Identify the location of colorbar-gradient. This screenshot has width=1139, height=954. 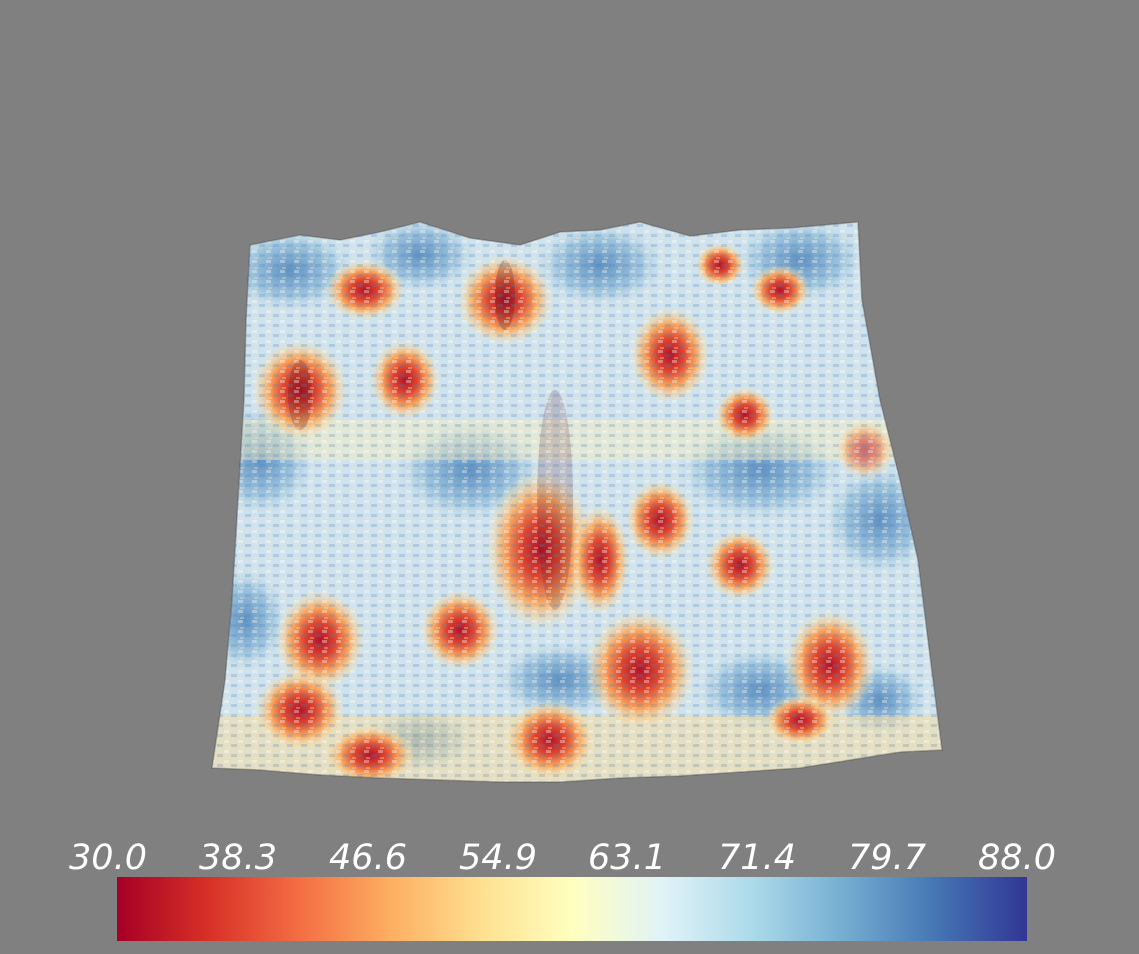
(572, 909).